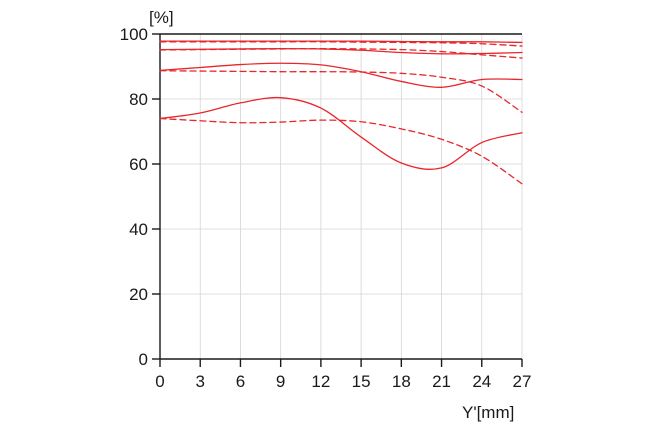 This screenshot has width=650, height=433. Describe the element at coordinates (341, 91) in the screenshot. I see `series-line-6-dashed` at that location.